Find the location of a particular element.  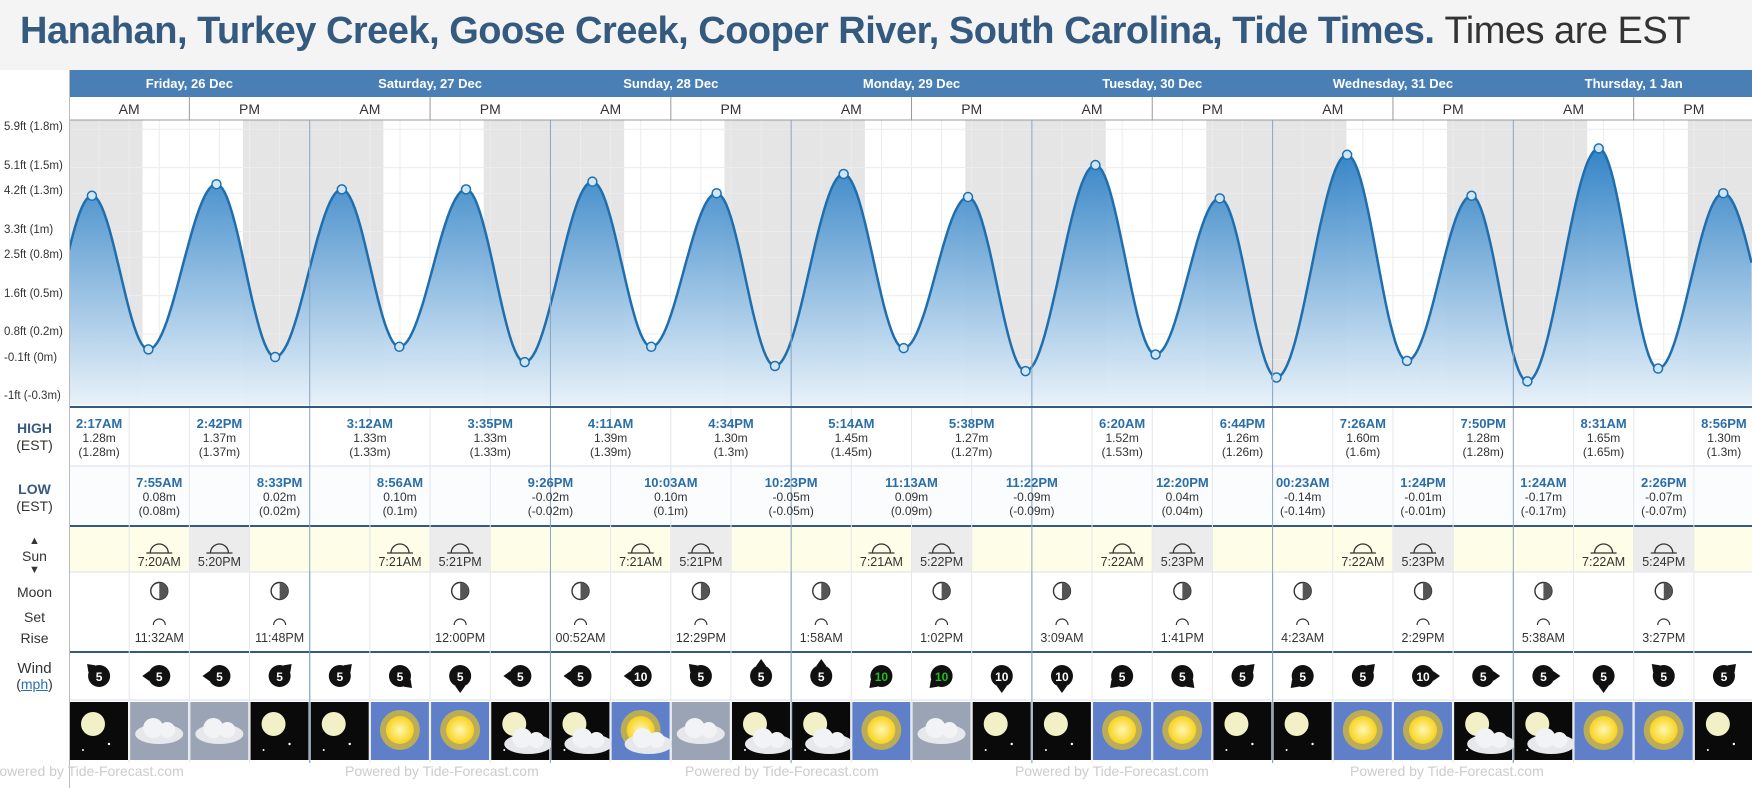

high-tide-height-metric: (1.27m) is located at coordinates (971, 452).